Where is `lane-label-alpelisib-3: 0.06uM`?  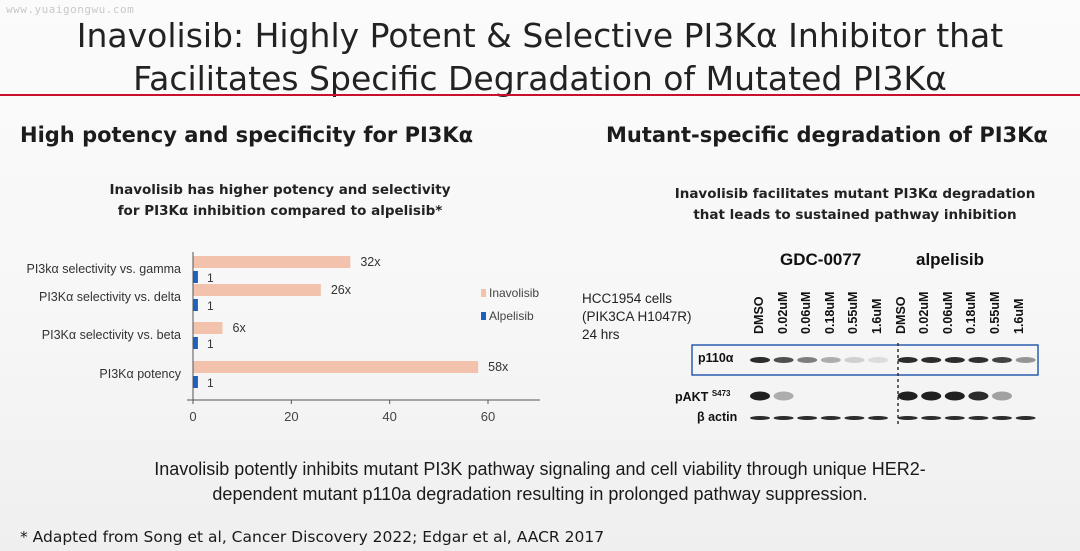
lane-label-alpelisib-3: 0.06uM is located at coordinates (947, 312).